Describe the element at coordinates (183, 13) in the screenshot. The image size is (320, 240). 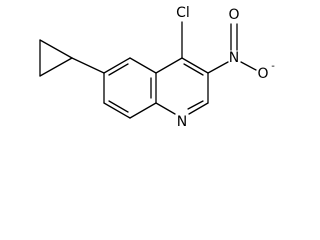
I see `atom-label: Cl` at that location.